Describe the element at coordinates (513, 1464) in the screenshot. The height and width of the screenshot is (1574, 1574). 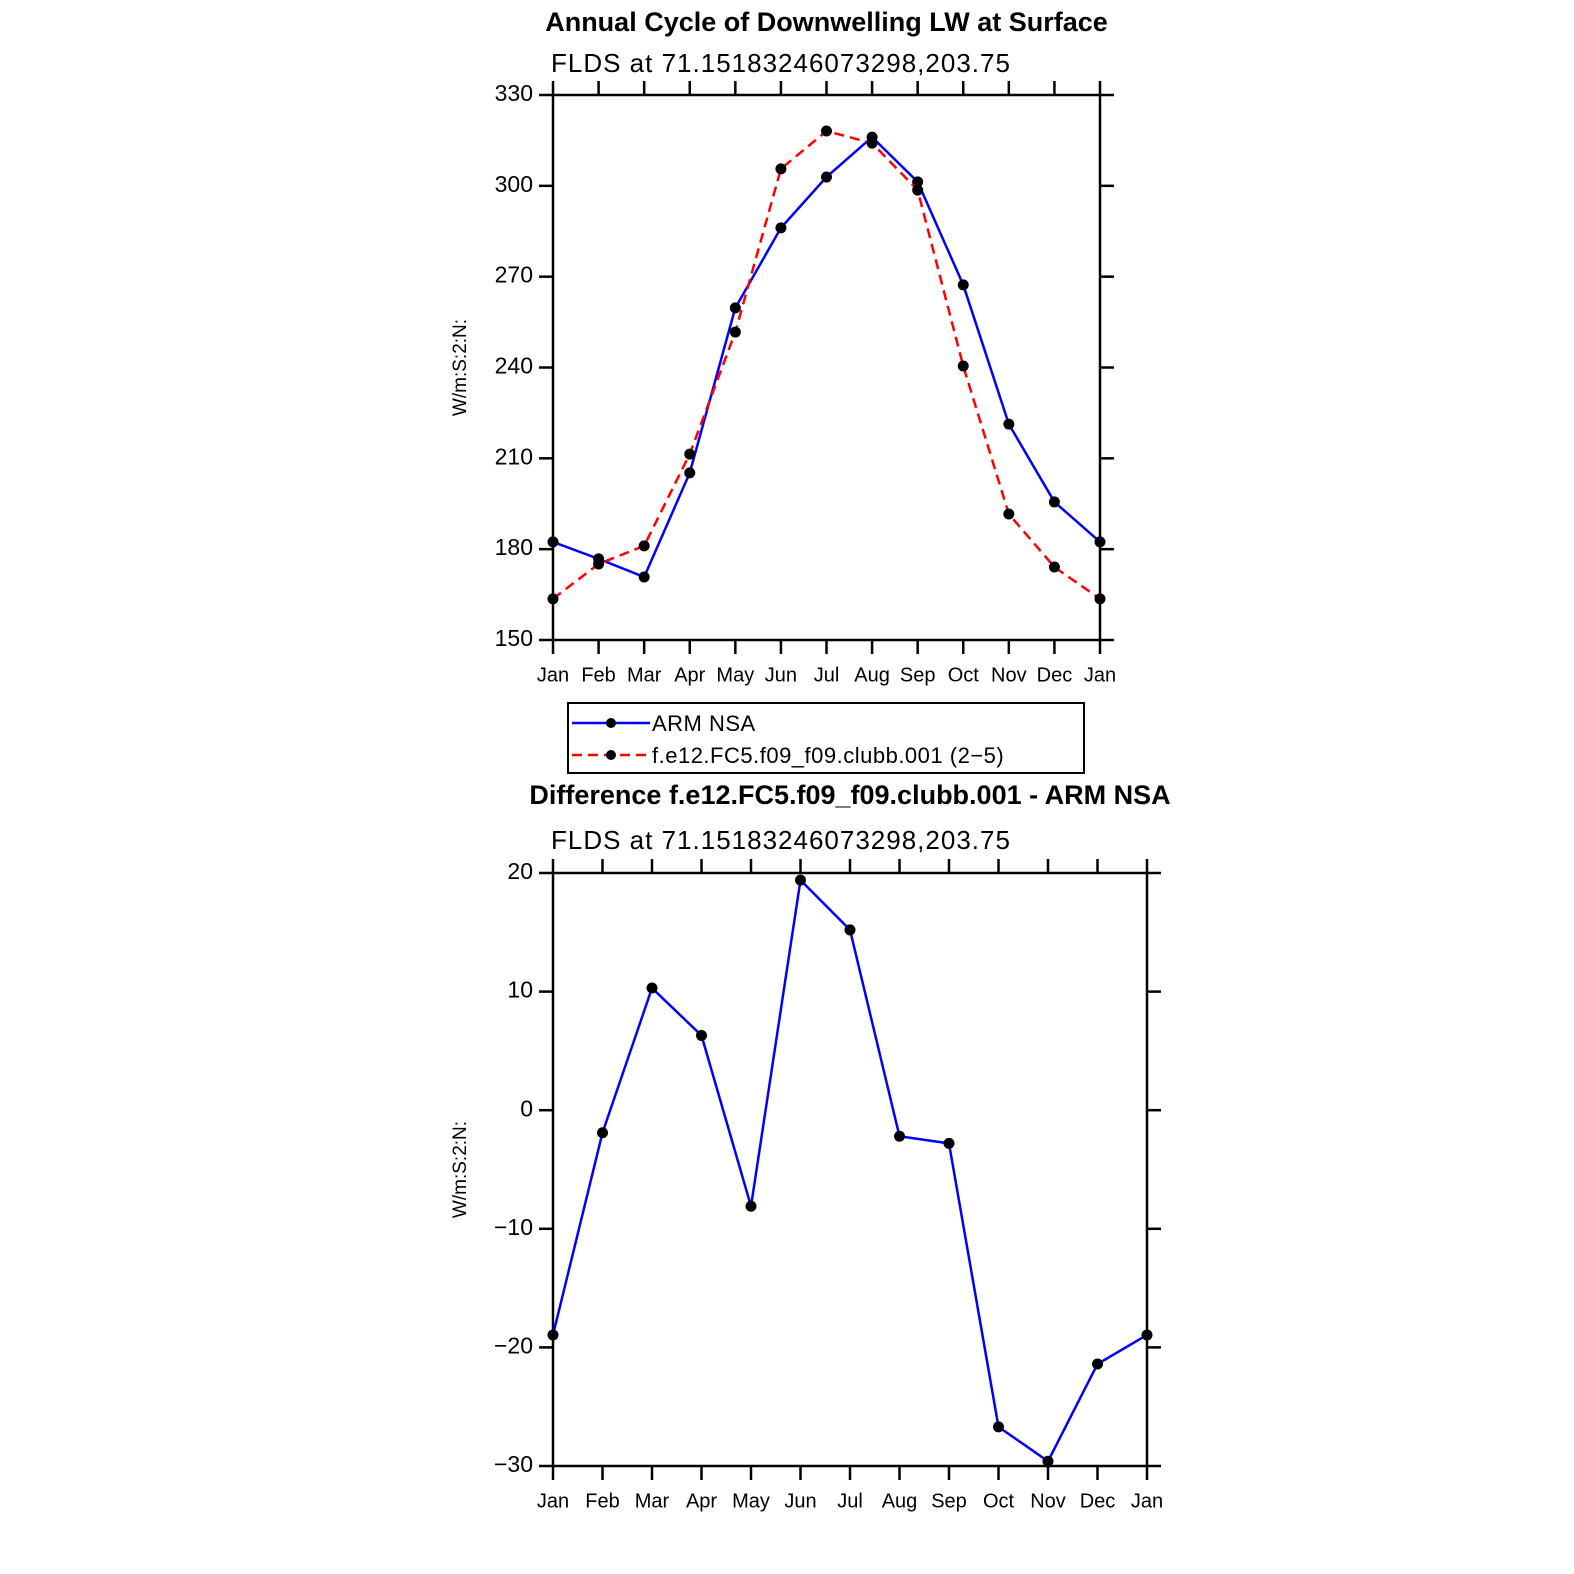
I see `y-tick-label: −30` at that location.